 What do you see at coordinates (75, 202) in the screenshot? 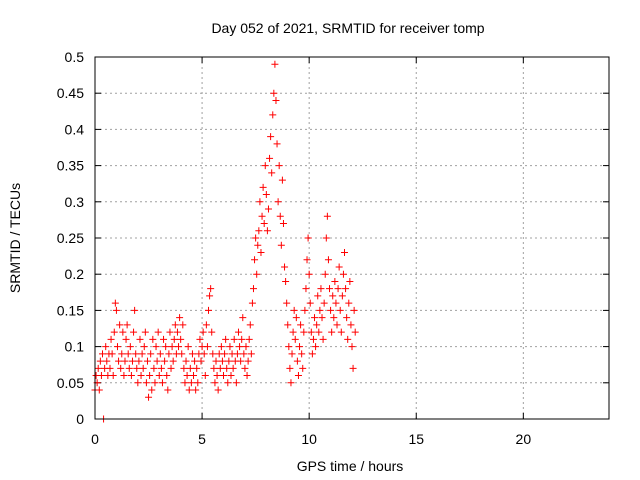
I see `y-tick-label: 0.3` at bounding box center [75, 202].